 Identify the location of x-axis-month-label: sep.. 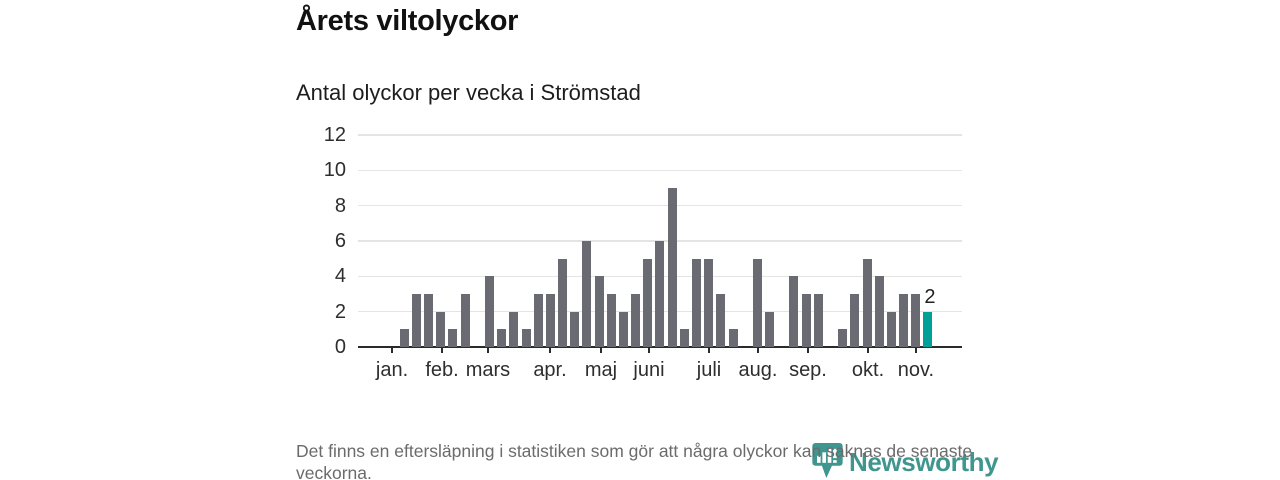
(808, 370).